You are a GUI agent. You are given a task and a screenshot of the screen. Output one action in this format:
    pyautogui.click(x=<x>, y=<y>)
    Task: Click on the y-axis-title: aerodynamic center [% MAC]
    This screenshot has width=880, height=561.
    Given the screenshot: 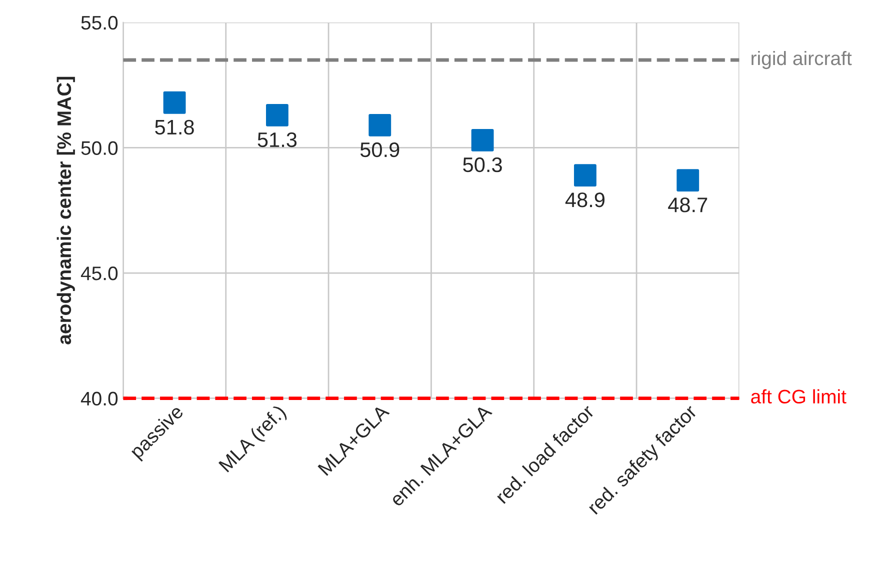 What is the action you would take?
    pyautogui.click(x=65, y=210)
    